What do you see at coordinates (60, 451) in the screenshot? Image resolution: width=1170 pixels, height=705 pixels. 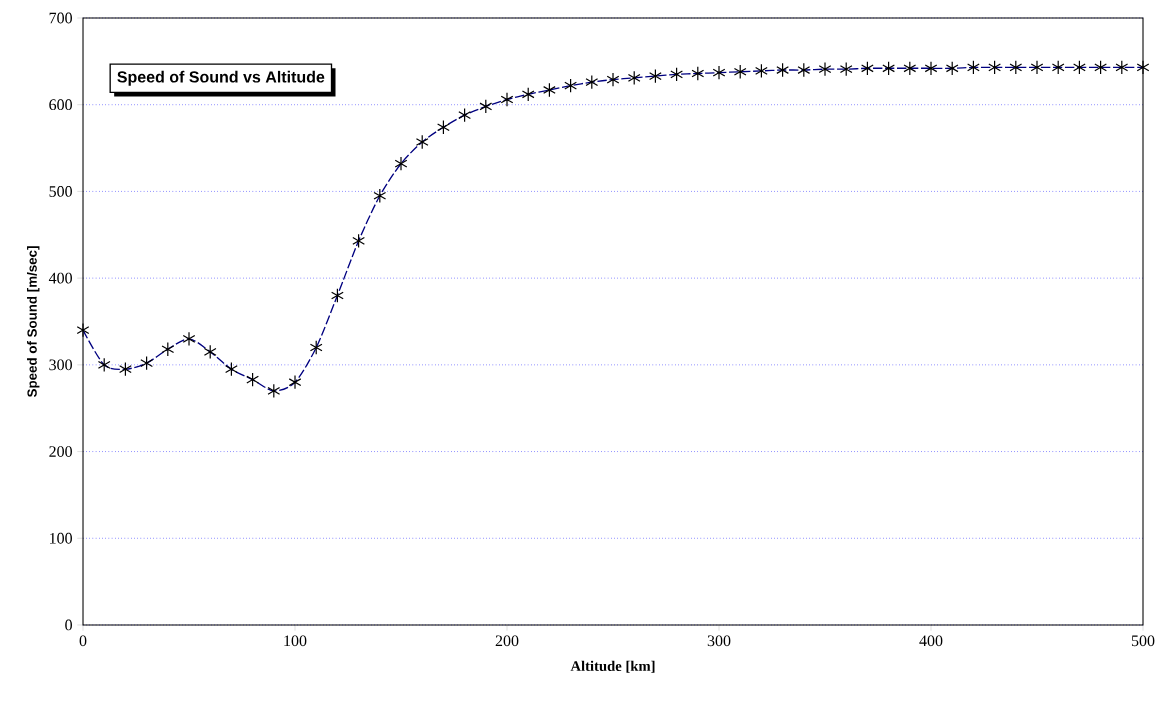 I see `y-tick-label: 200` at bounding box center [60, 451].